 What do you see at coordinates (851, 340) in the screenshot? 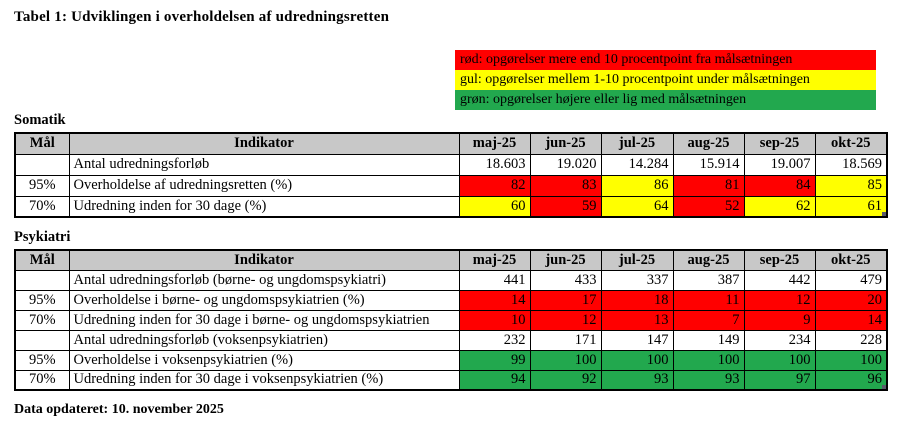
I see `value-cell: 228` at bounding box center [851, 340].